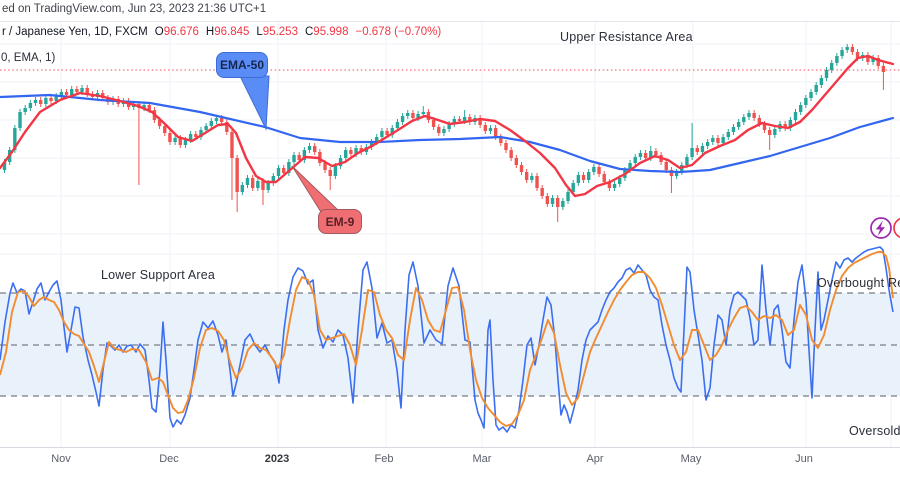 The height and width of the screenshot is (500, 900). What do you see at coordinates (75, 32) in the screenshot?
I see `symbol-title: r / Japanese Yen, 1D, FXCM` at bounding box center [75, 32].